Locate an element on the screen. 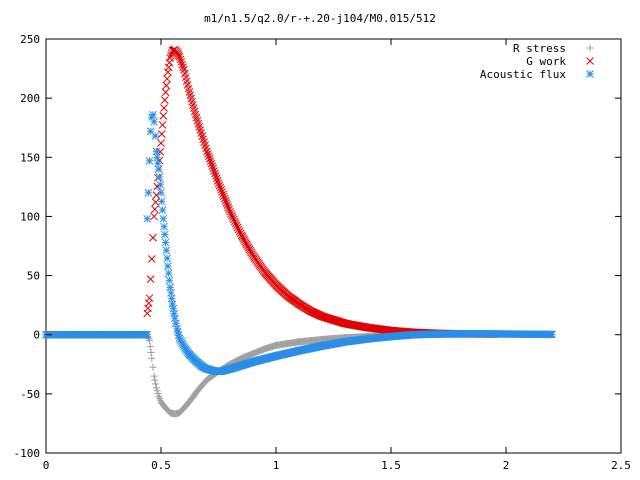 The width and height of the screenshot is (640, 480). x-tick-label: 2 is located at coordinates (506, 465).